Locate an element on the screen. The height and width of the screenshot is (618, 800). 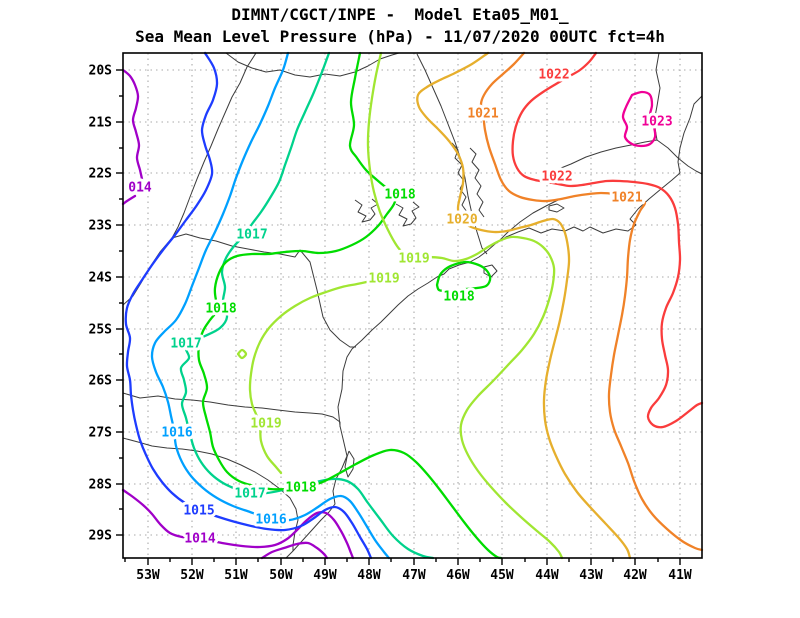
x-tick-label: 51W is located at coordinates (236, 575).